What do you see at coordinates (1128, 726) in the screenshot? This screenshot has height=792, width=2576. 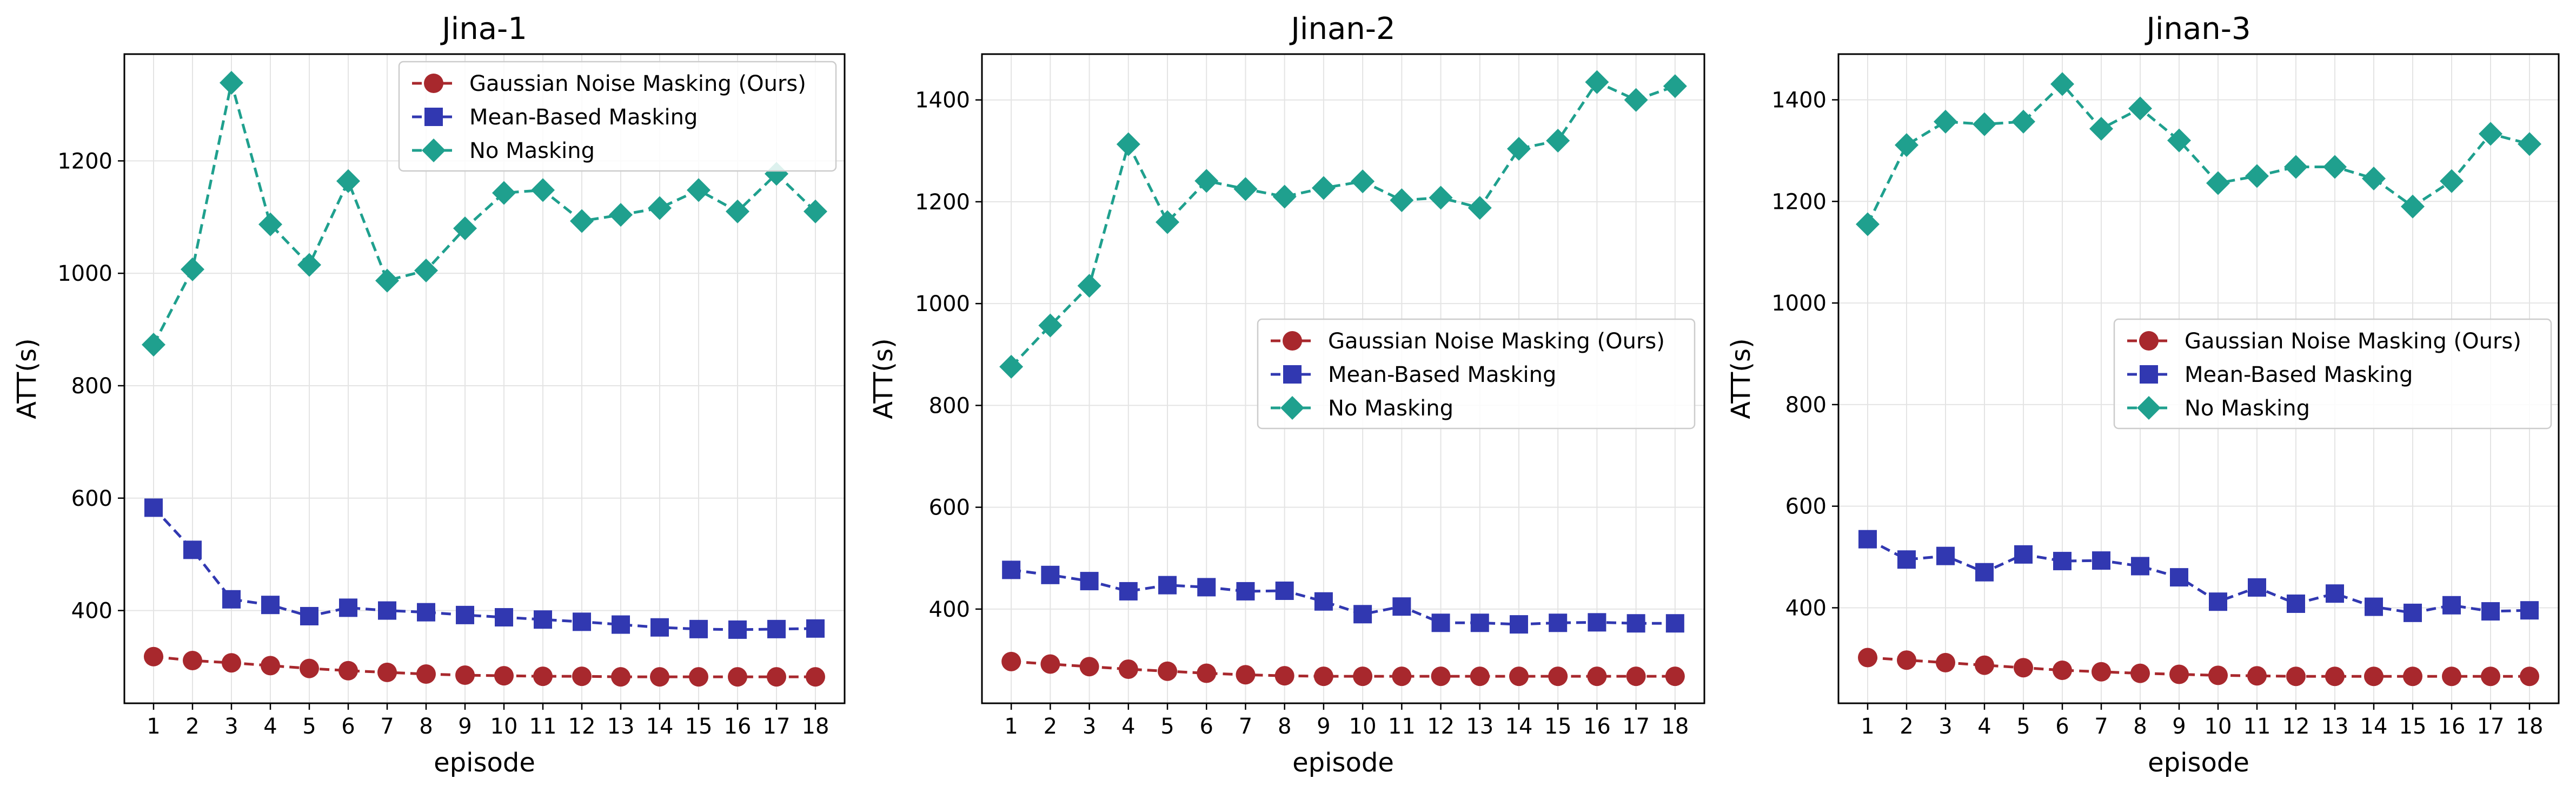 I see `x-tick-label: 4` at bounding box center [1128, 726].